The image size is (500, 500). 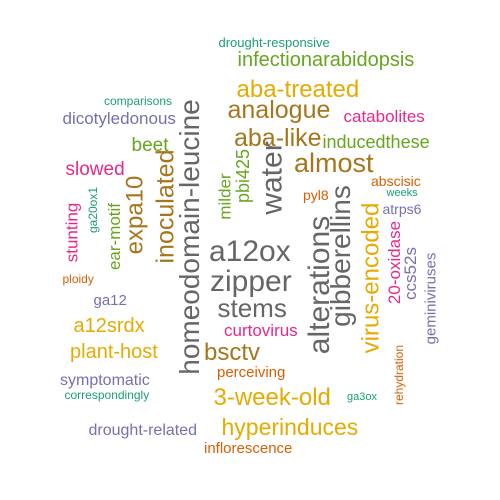 I want to click on cloud-word: ploidy, so click(x=78, y=279).